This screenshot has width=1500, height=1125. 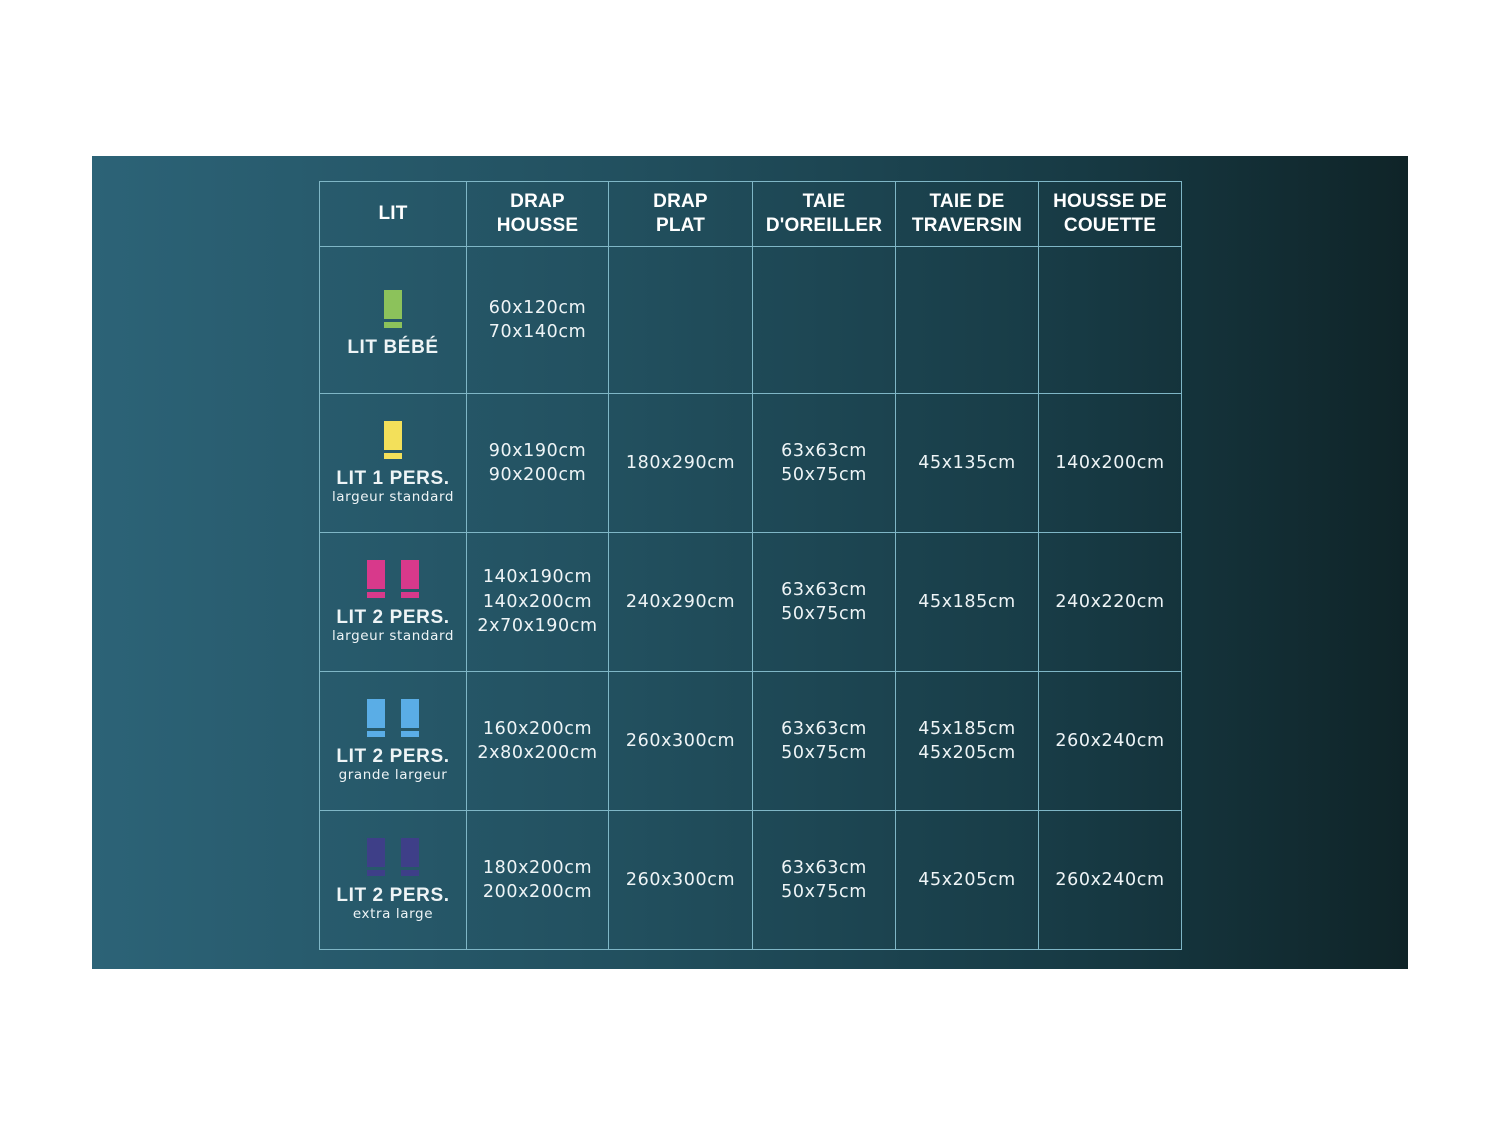 What do you see at coordinates (537, 753) in the screenshot?
I see `size-value: 2x80x200cm` at bounding box center [537, 753].